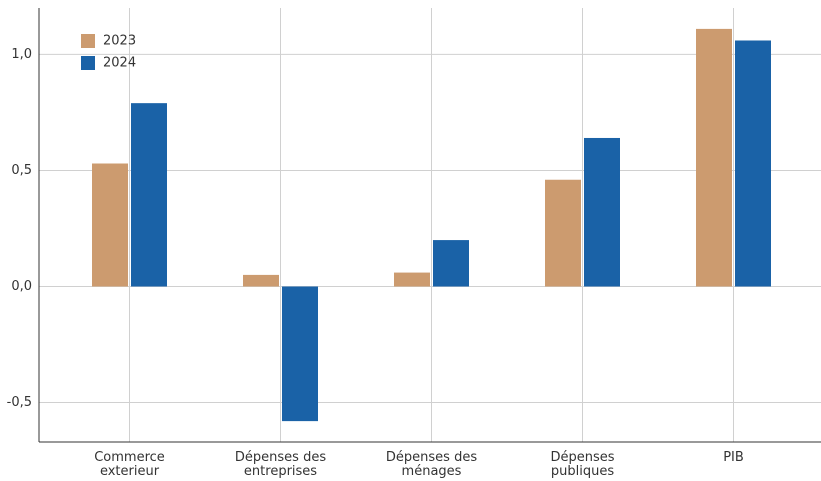  I want to click on legend-label: 2024, so click(119, 63).